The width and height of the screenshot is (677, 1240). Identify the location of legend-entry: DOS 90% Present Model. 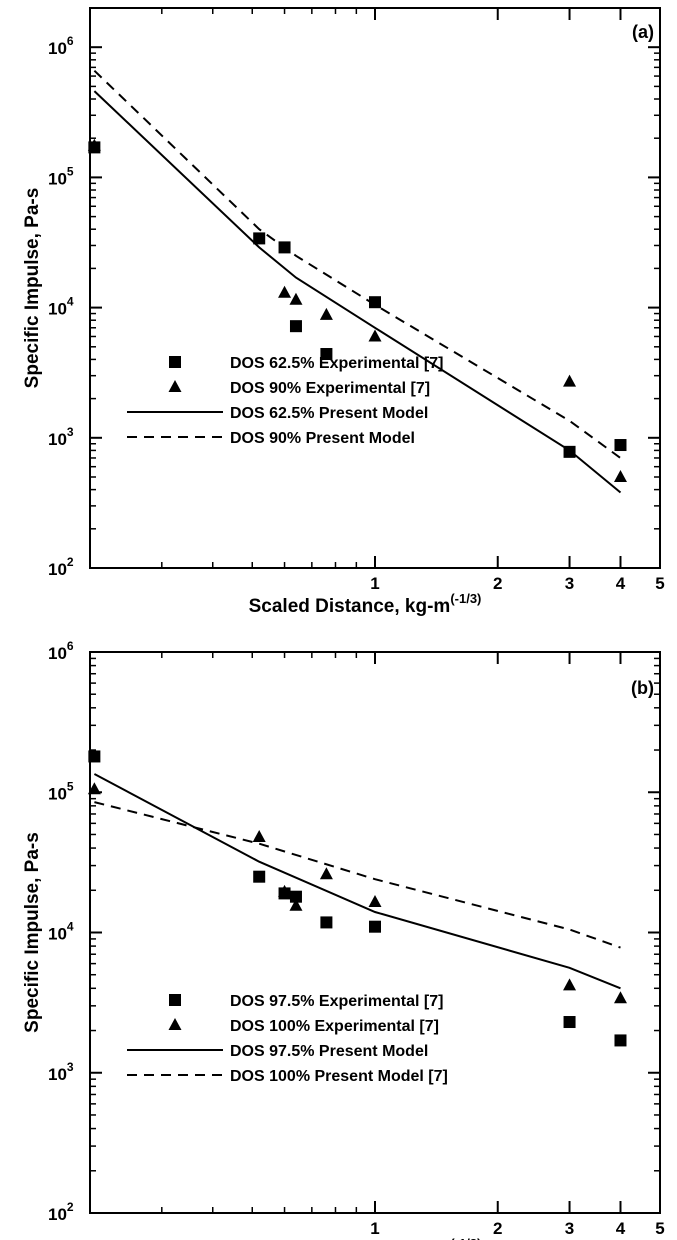
(322, 438).